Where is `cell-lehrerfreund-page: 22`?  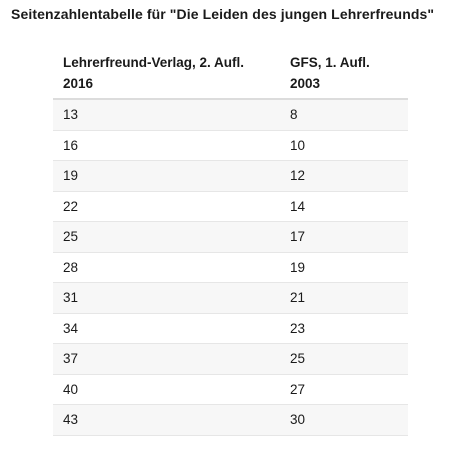
cell-lehrerfreund-page: 22 is located at coordinates (71, 206).